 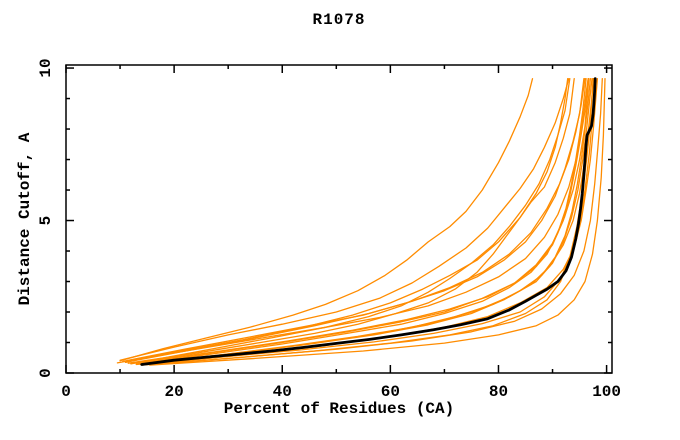 What do you see at coordinates (46, 221) in the screenshot?
I see `y-tick-label: 5` at bounding box center [46, 221].